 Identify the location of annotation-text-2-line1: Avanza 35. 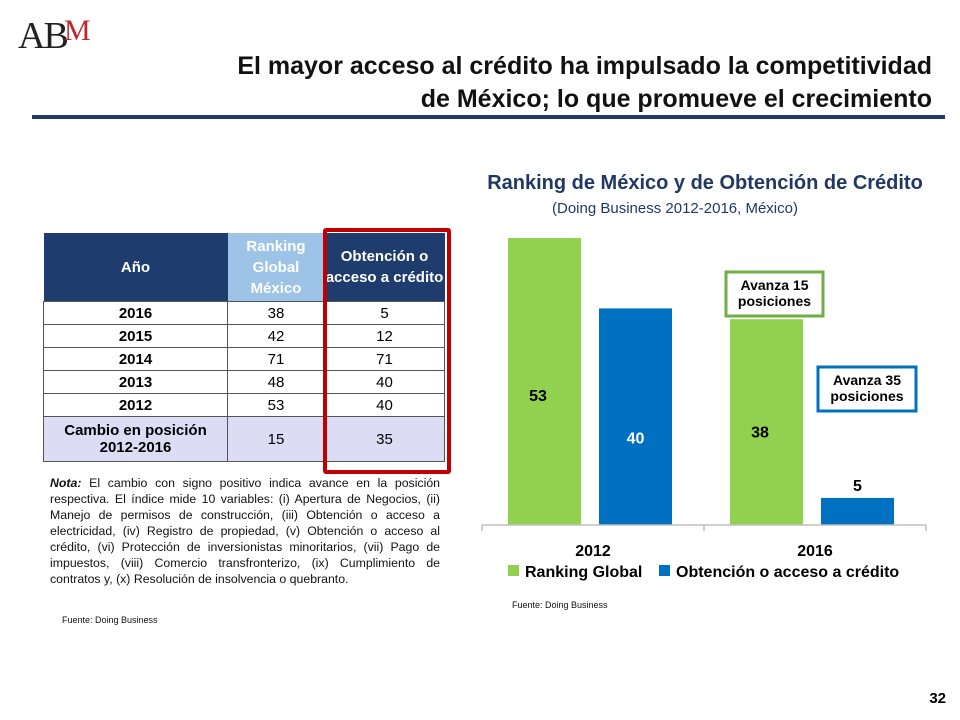
(867, 380).